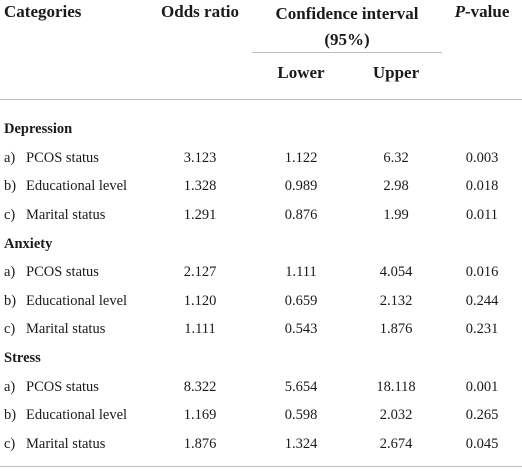 The width and height of the screenshot is (522, 473). I want to click on cell-ci-upper: 2.032, so click(396, 415).